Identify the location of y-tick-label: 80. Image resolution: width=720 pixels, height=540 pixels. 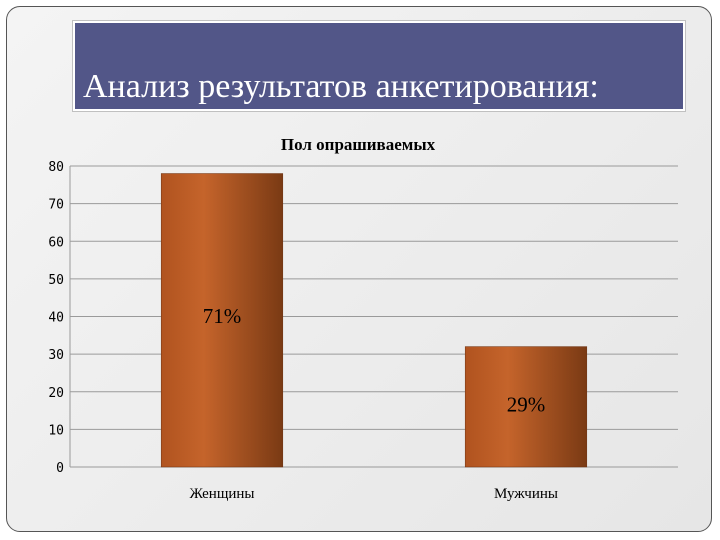
(56, 167).